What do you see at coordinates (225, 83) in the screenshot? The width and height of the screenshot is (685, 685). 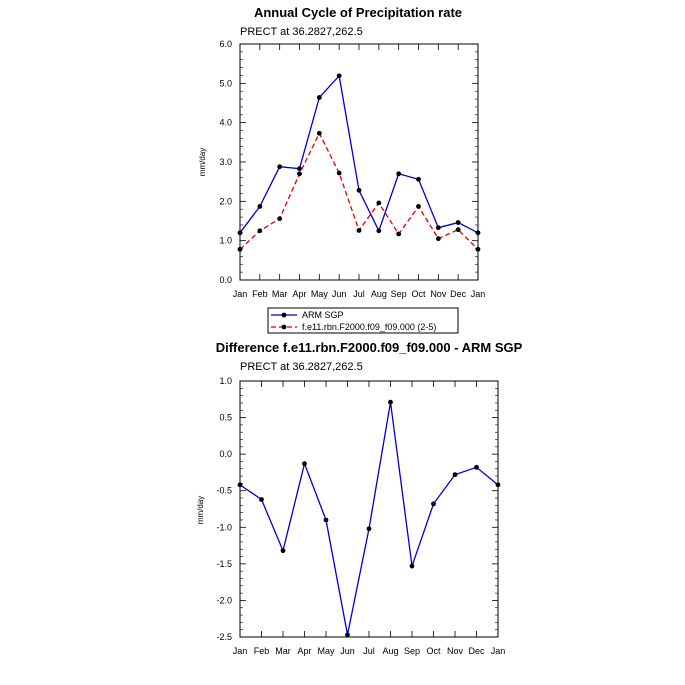 I see `y-tick-label: 5.0` at bounding box center [225, 83].